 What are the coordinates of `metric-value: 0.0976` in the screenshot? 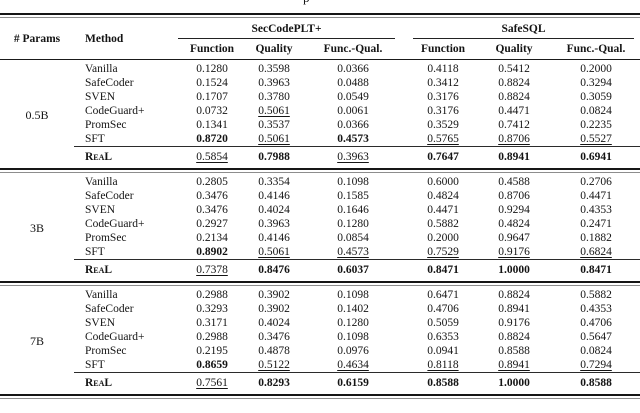 It's located at (353, 351).